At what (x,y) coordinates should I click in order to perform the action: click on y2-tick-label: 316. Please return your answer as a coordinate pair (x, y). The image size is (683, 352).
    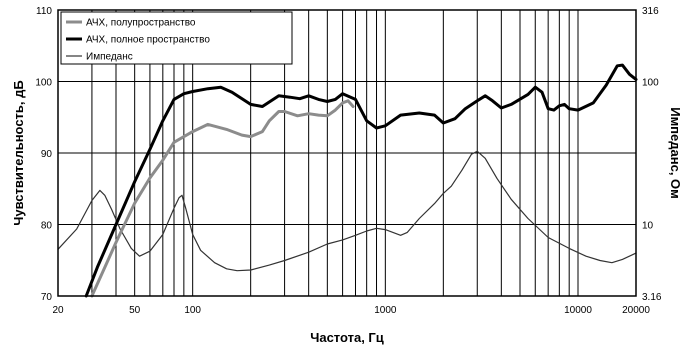
    Looking at the image, I should click on (650, 11).